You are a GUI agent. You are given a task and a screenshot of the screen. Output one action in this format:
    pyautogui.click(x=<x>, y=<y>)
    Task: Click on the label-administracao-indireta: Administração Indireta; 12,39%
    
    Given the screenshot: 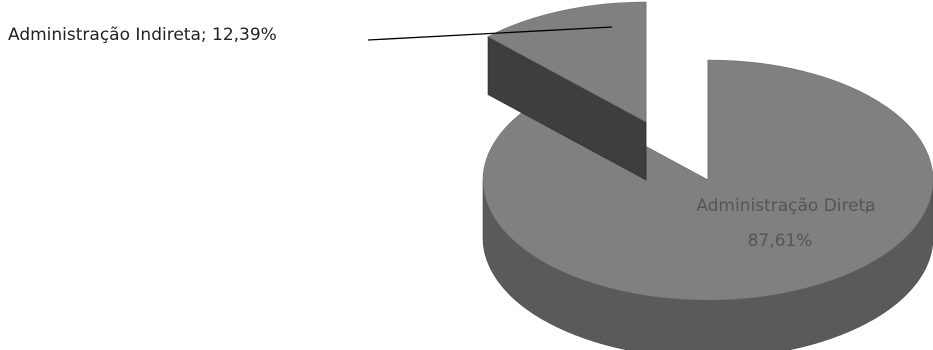 What is the action you would take?
    pyautogui.click(x=142, y=35)
    